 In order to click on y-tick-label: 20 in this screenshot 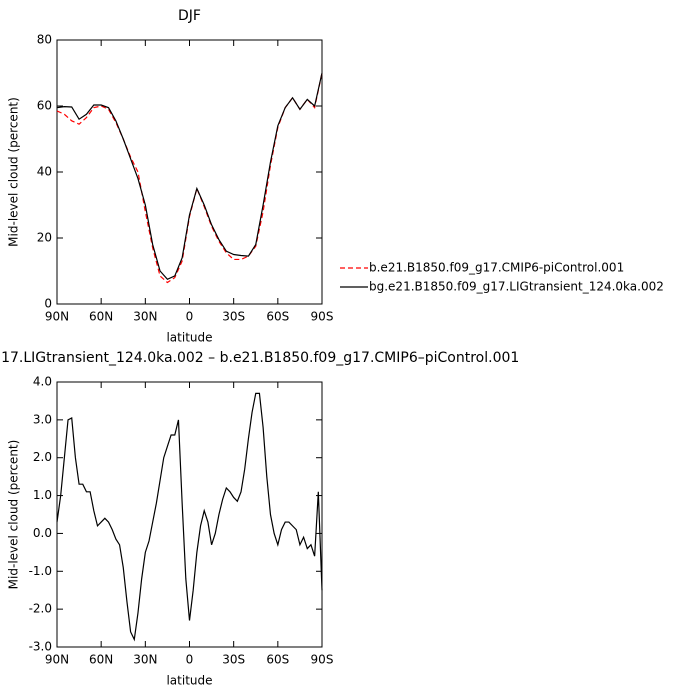, I will do `click(44, 238)`.